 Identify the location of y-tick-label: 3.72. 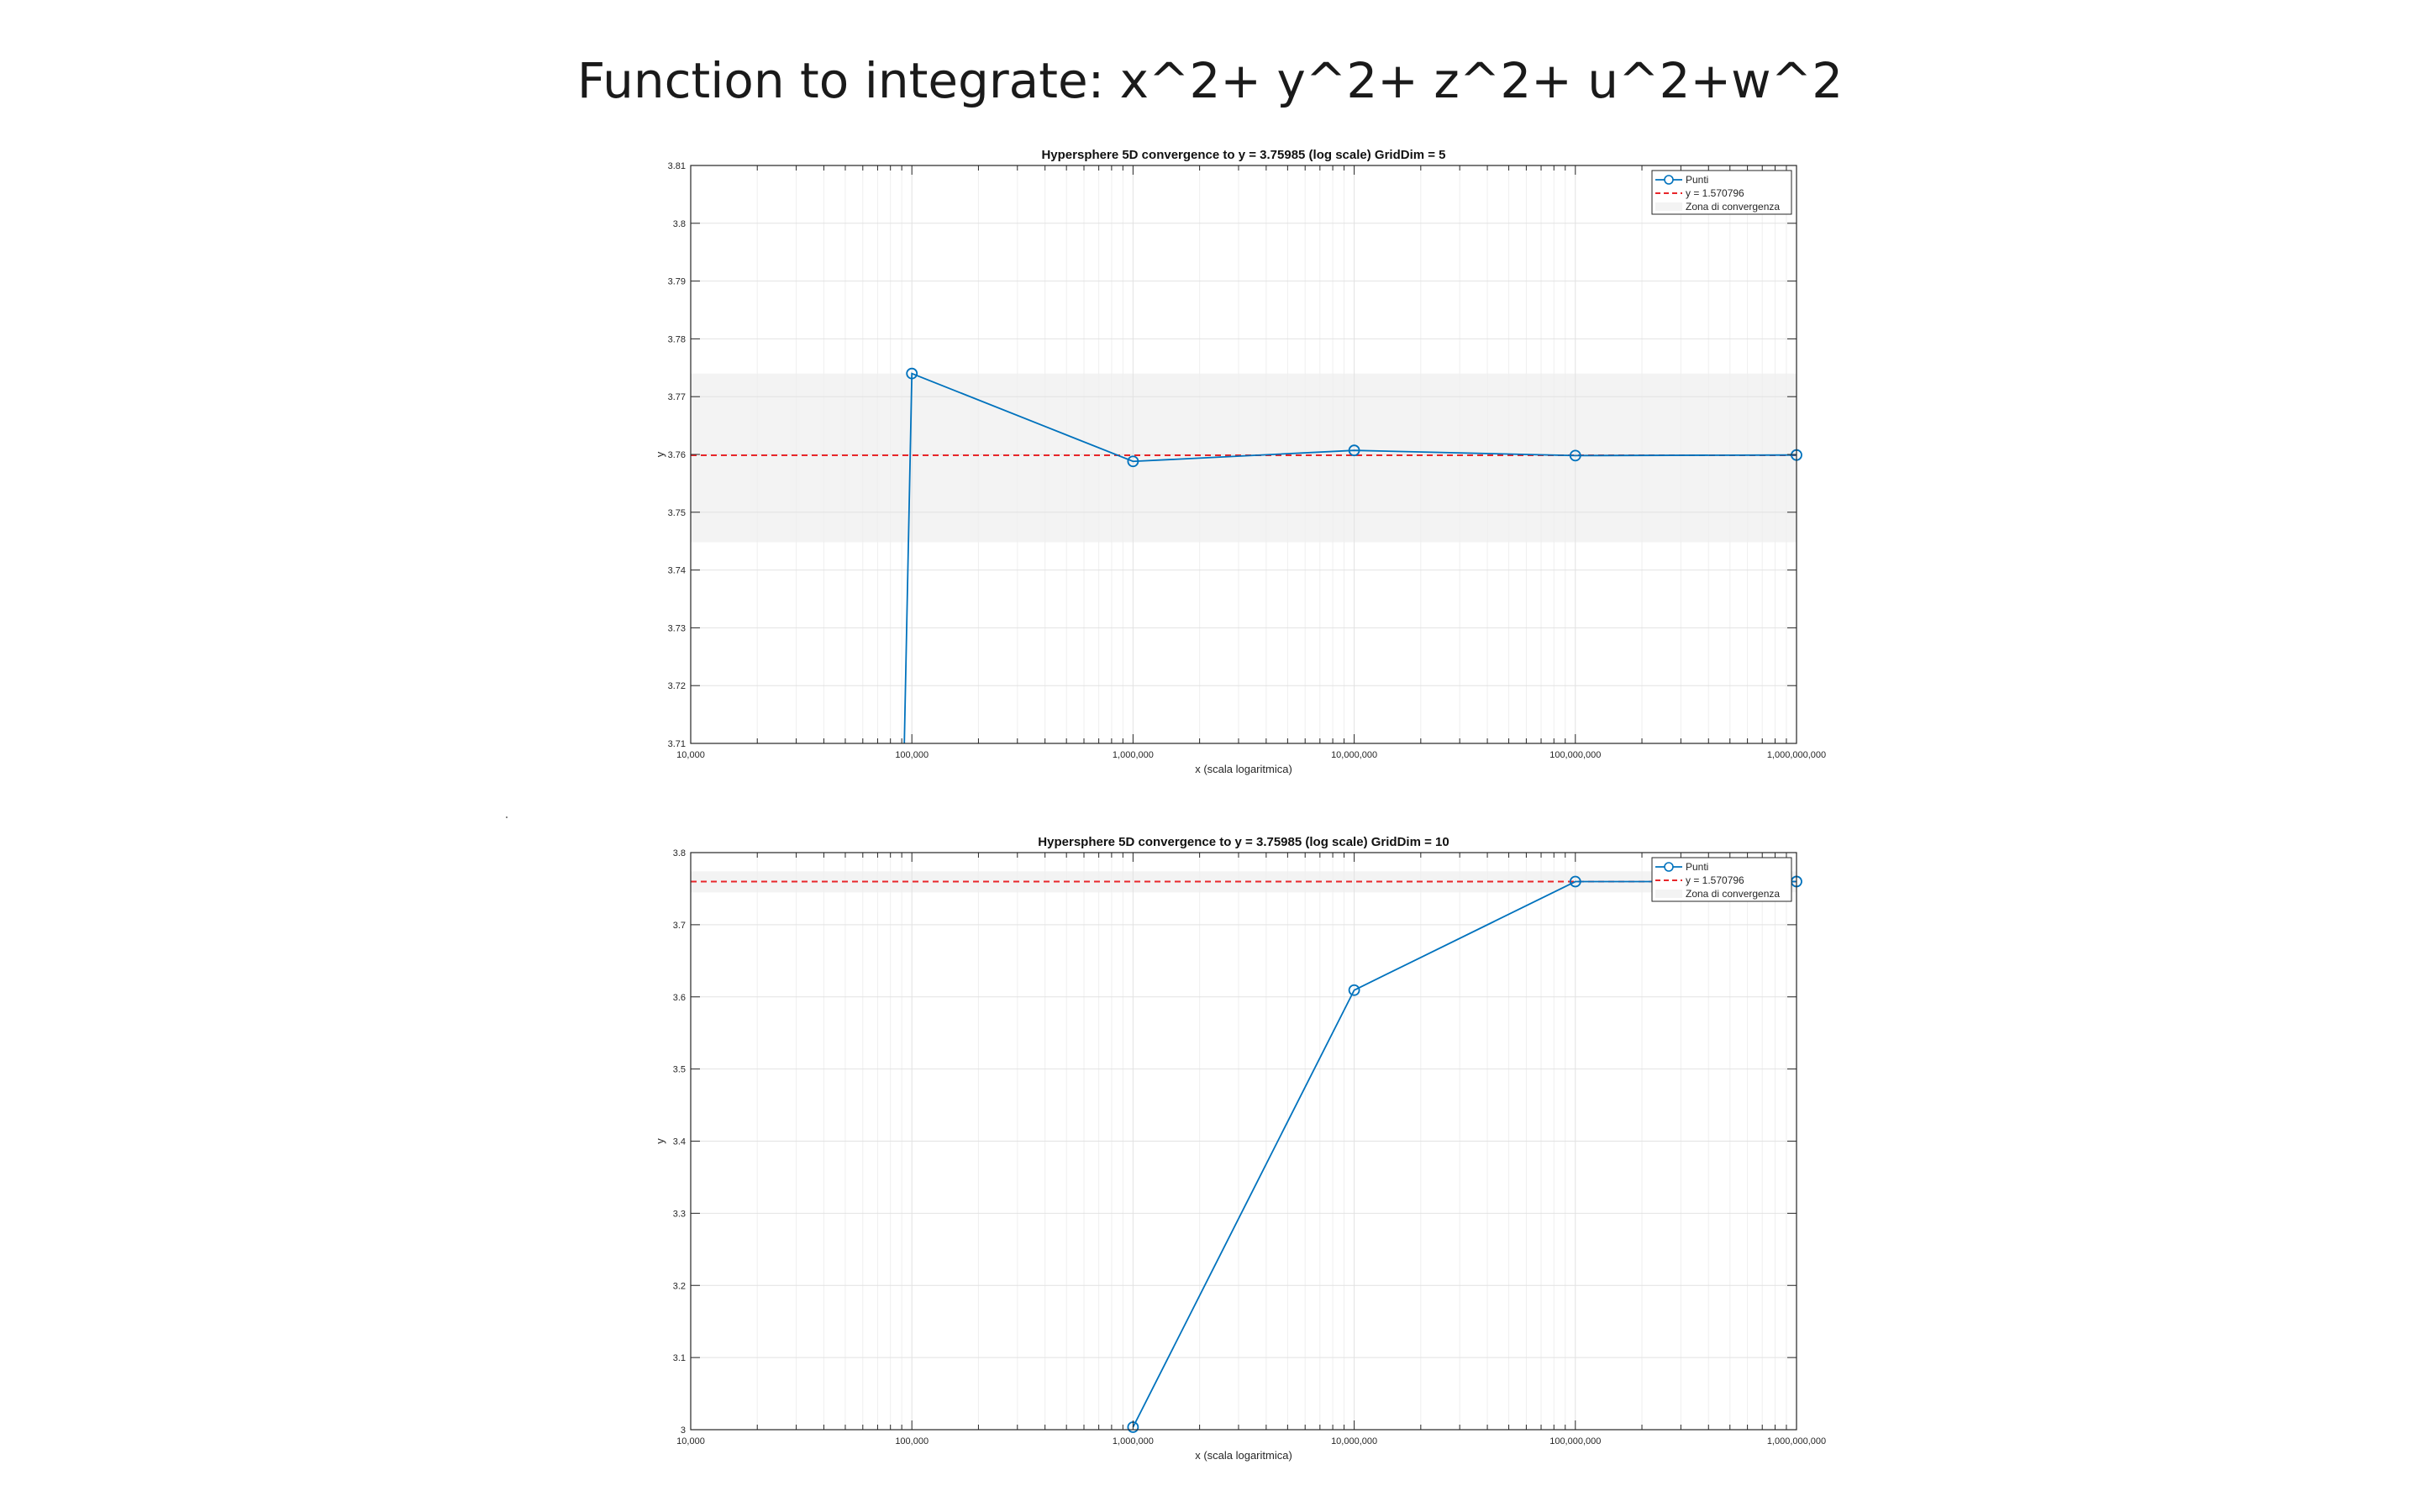
(677, 686).